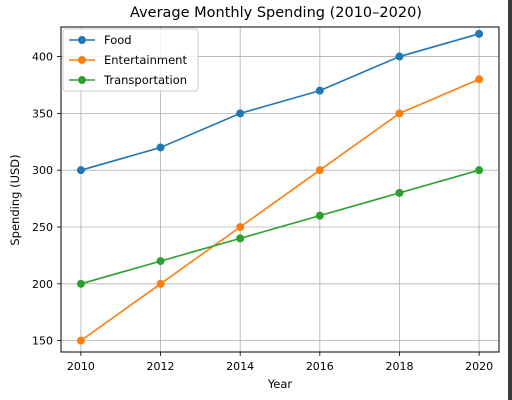 The height and width of the screenshot is (400, 512). Describe the element at coordinates (399, 366) in the screenshot. I see `x-tick-label: 2018` at that location.